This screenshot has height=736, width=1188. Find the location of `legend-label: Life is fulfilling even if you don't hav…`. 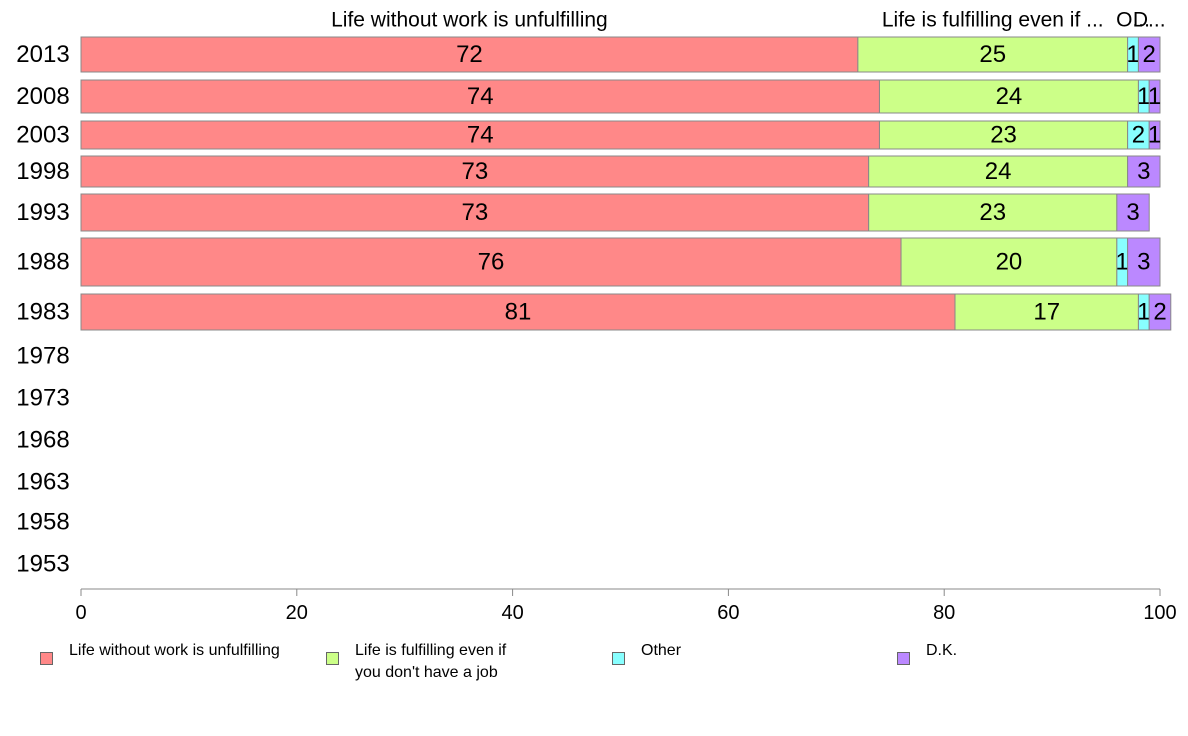

legend-label: Life is fulfilling even if you don't hav… is located at coordinates (431, 661).